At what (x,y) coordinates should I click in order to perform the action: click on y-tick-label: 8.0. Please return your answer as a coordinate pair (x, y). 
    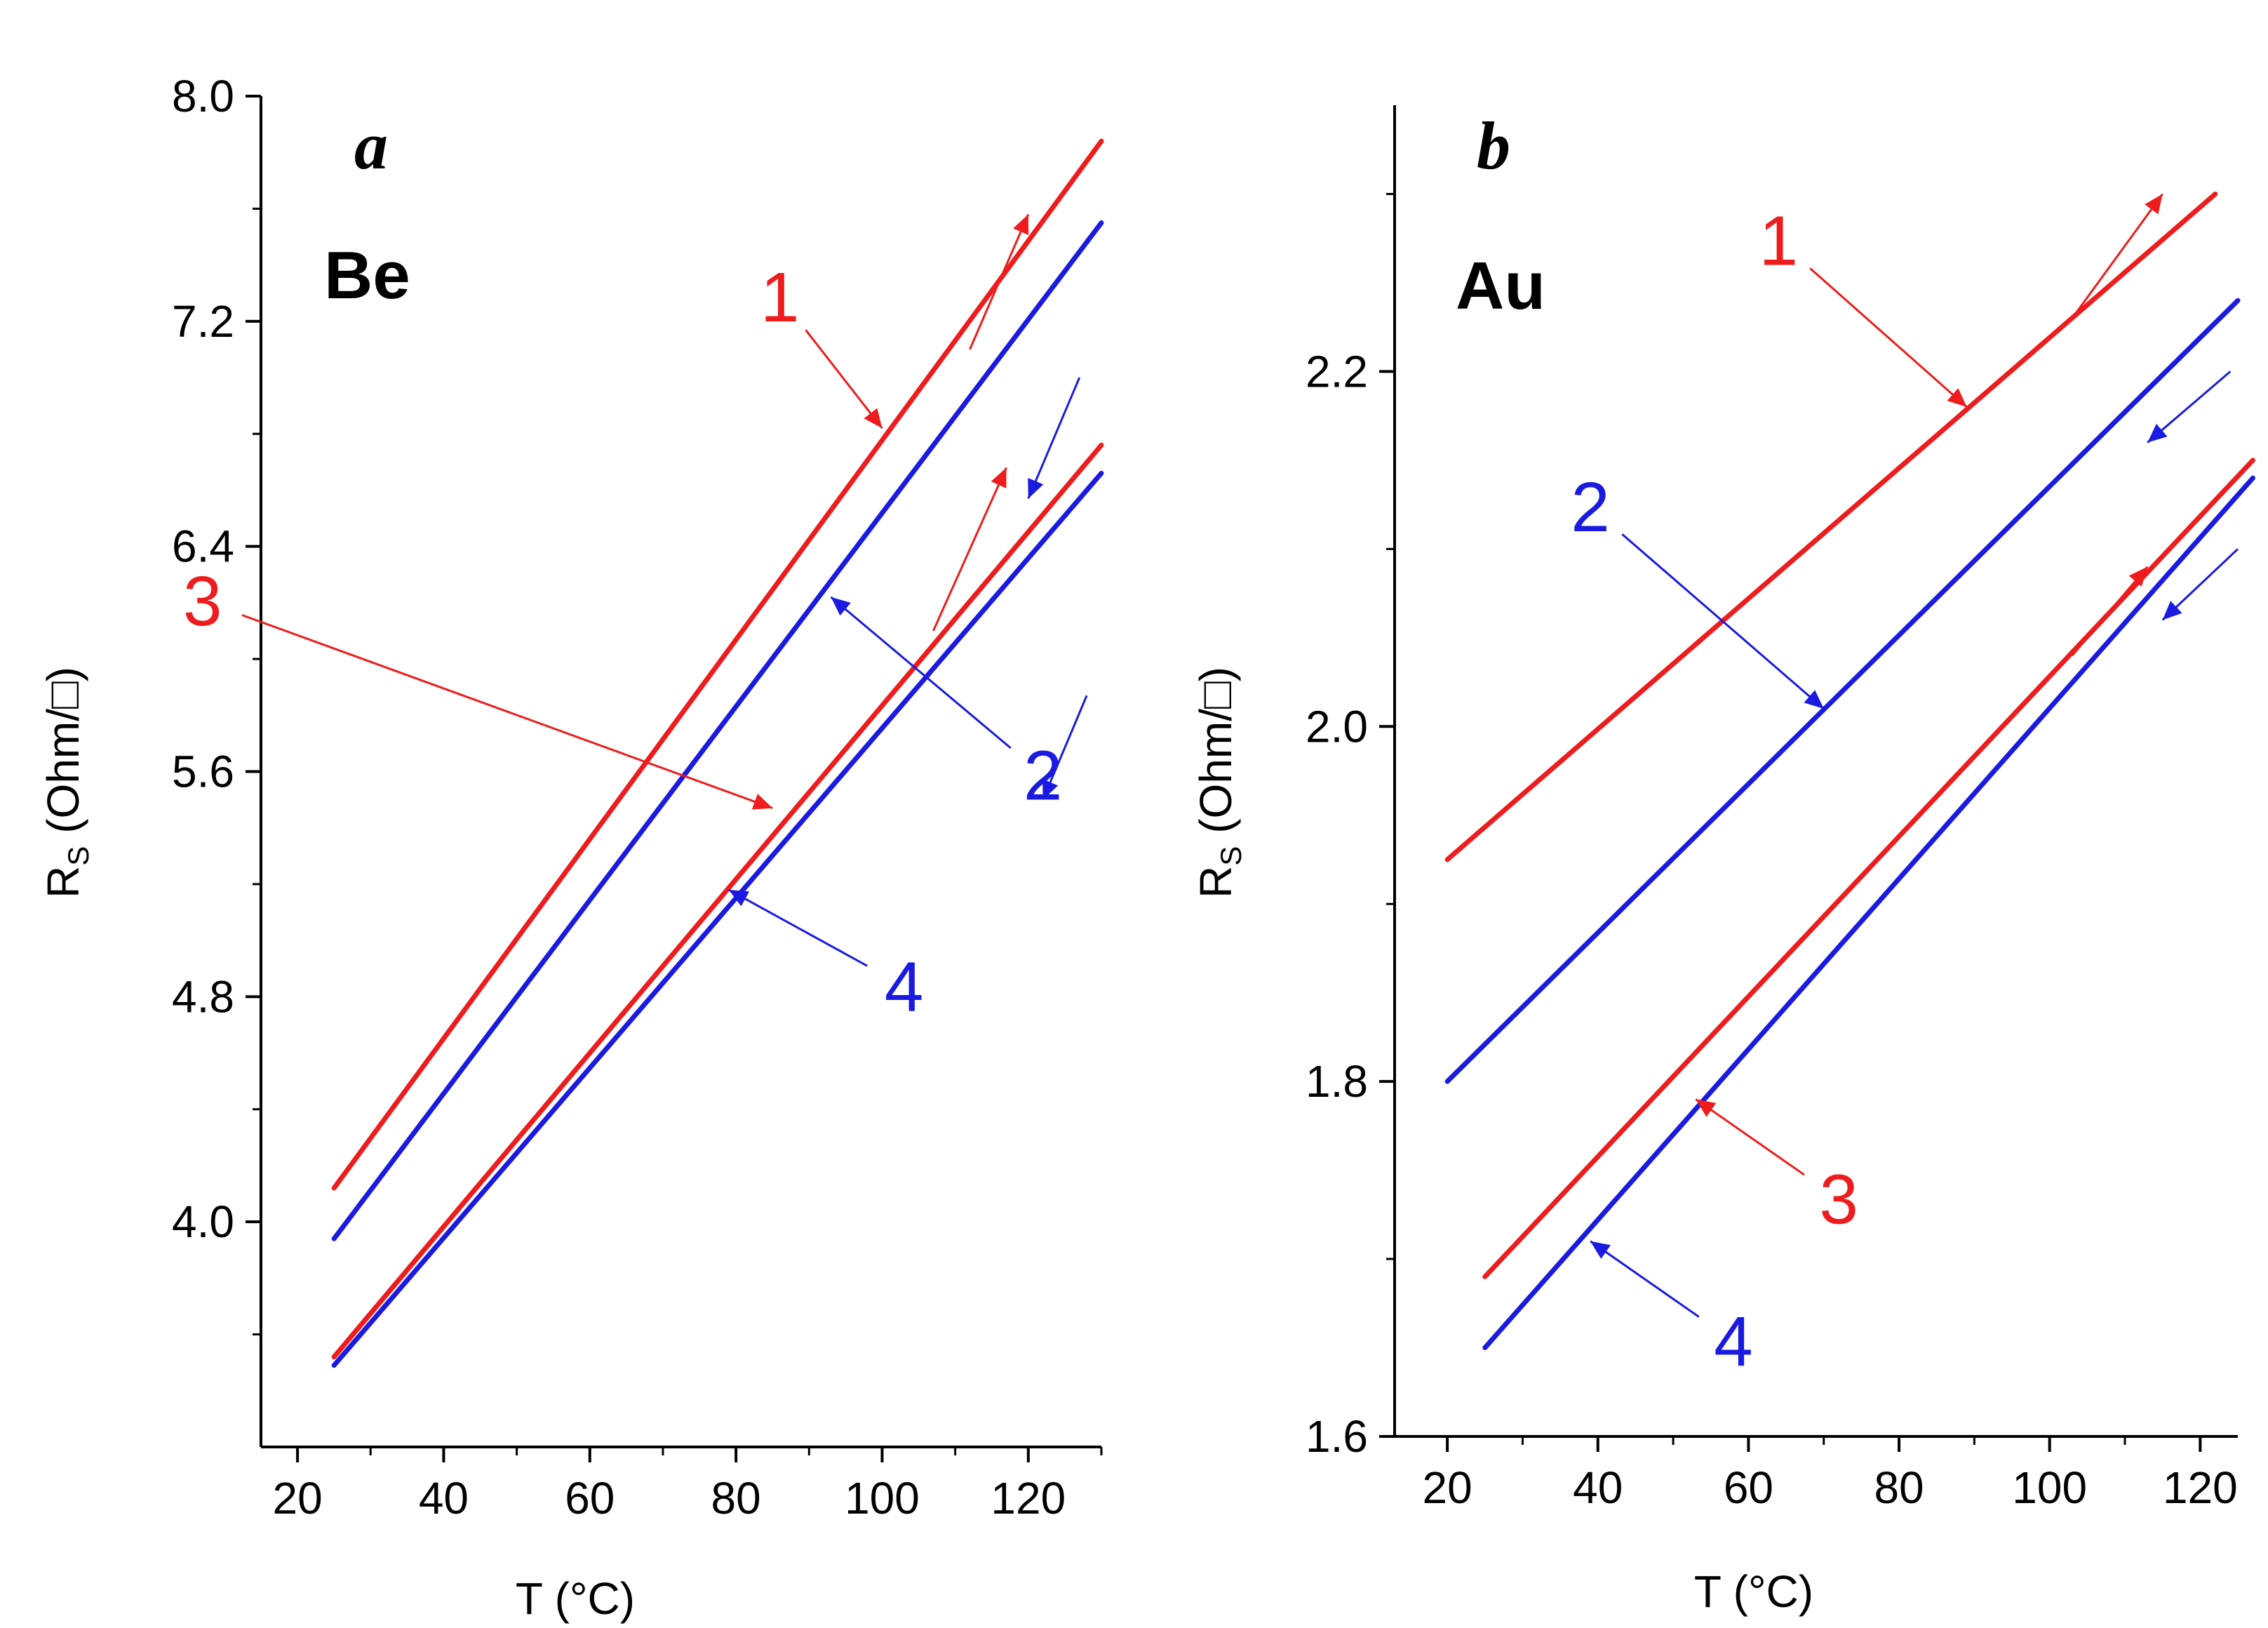
    Looking at the image, I should click on (203, 96).